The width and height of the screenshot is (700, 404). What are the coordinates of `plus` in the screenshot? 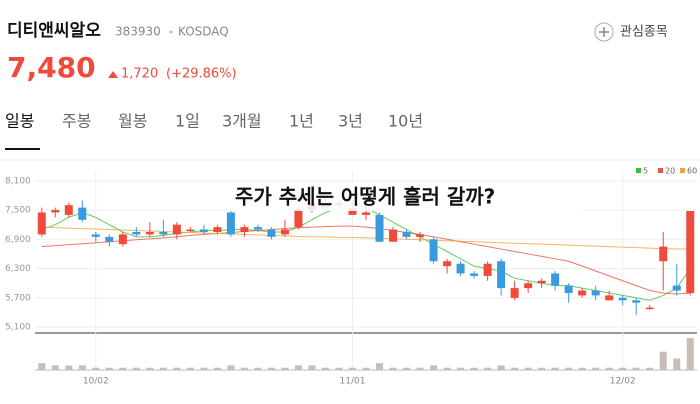 It's located at (604, 32).